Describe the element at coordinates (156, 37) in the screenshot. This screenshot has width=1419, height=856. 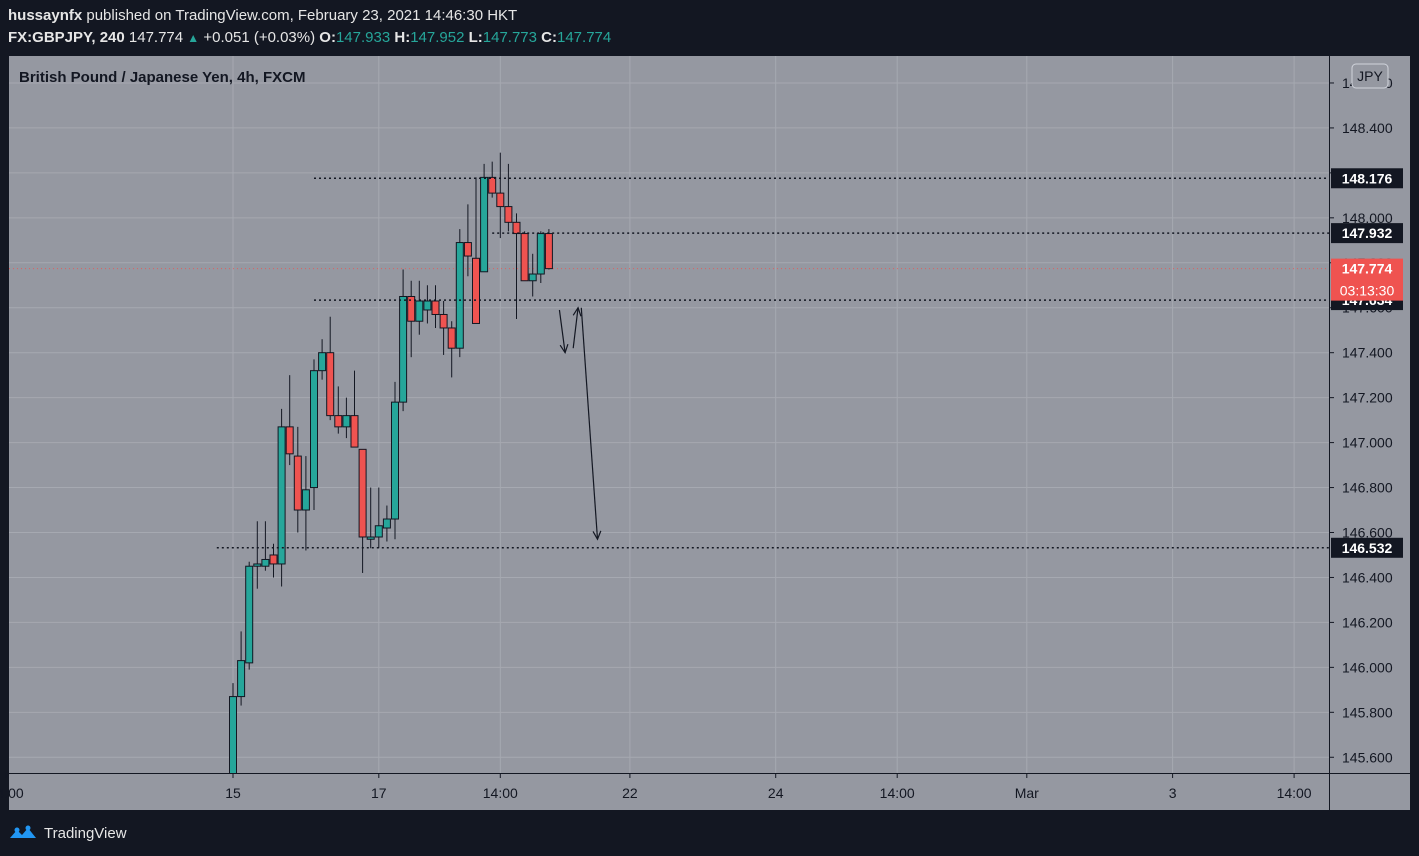
I see `last-price: 147.774` at that location.